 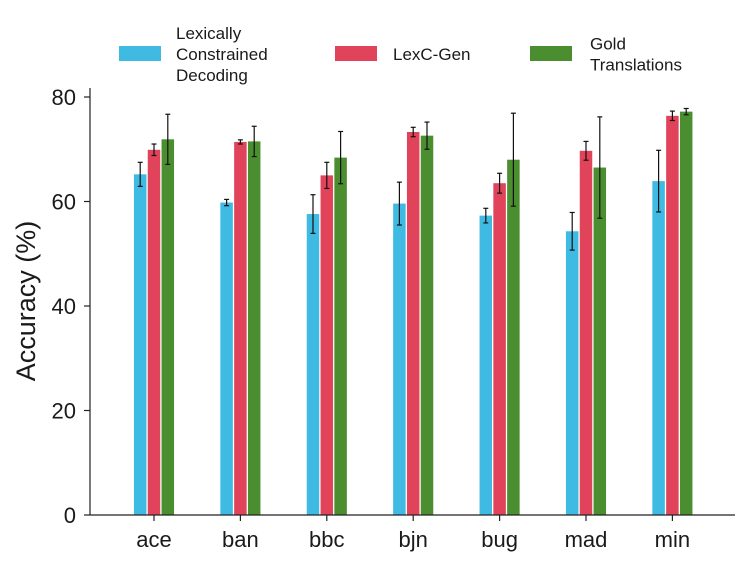 What do you see at coordinates (222, 54) in the screenshot?
I see `legend-label: Constrained` at bounding box center [222, 54].